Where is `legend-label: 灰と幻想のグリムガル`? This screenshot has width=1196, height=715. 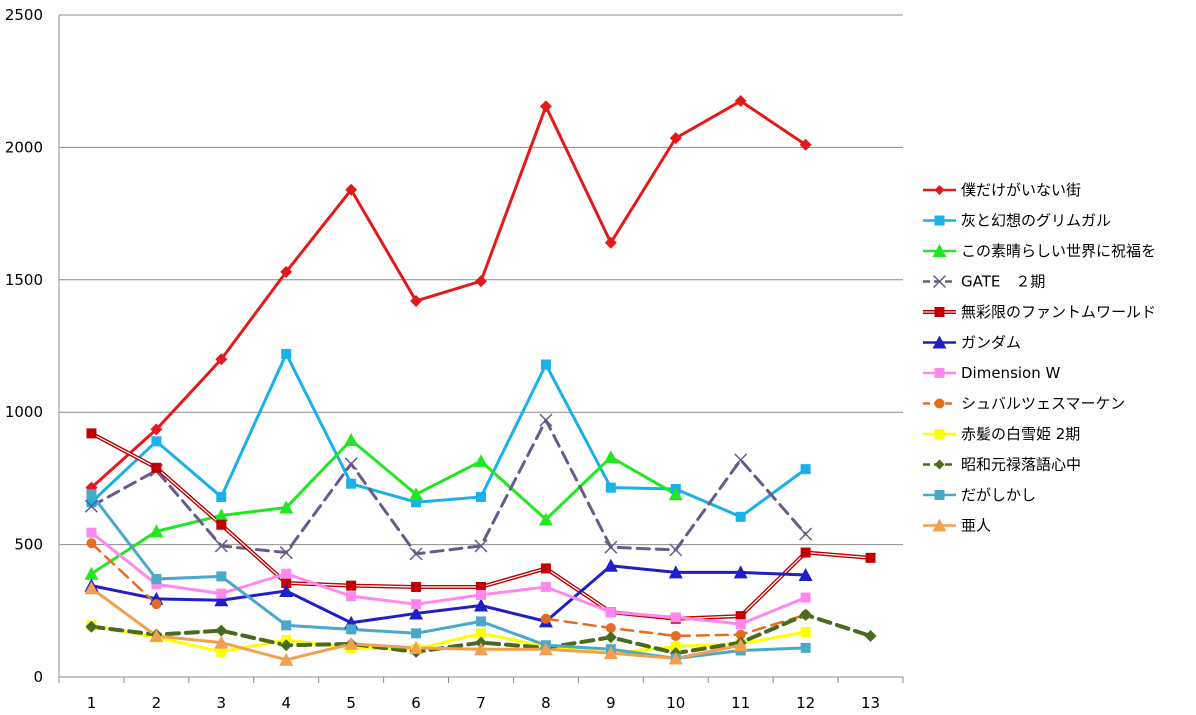
legend-label: 灰と幻想のグリムガル is located at coordinates (1036, 221).